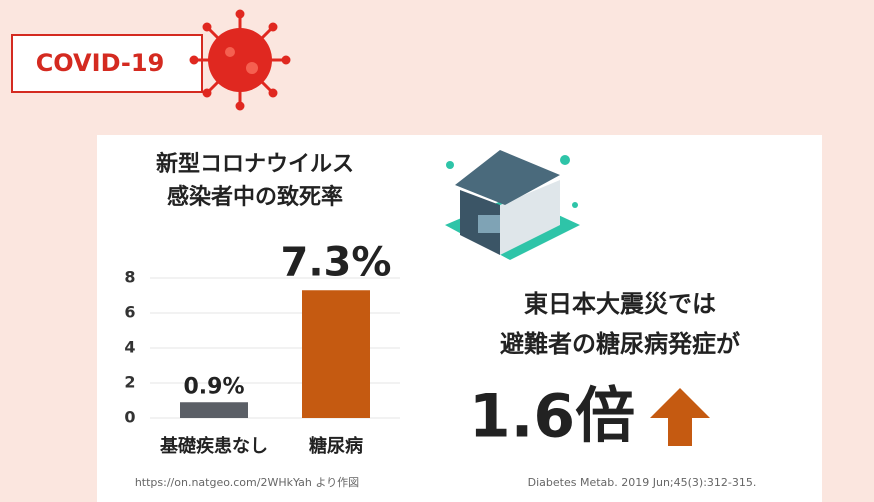 Image resolution: width=874 pixels, height=502 pixels. Describe the element at coordinates (620, 304) in the screenshot. I see `panel-line: 東日本大震災では` at that location.